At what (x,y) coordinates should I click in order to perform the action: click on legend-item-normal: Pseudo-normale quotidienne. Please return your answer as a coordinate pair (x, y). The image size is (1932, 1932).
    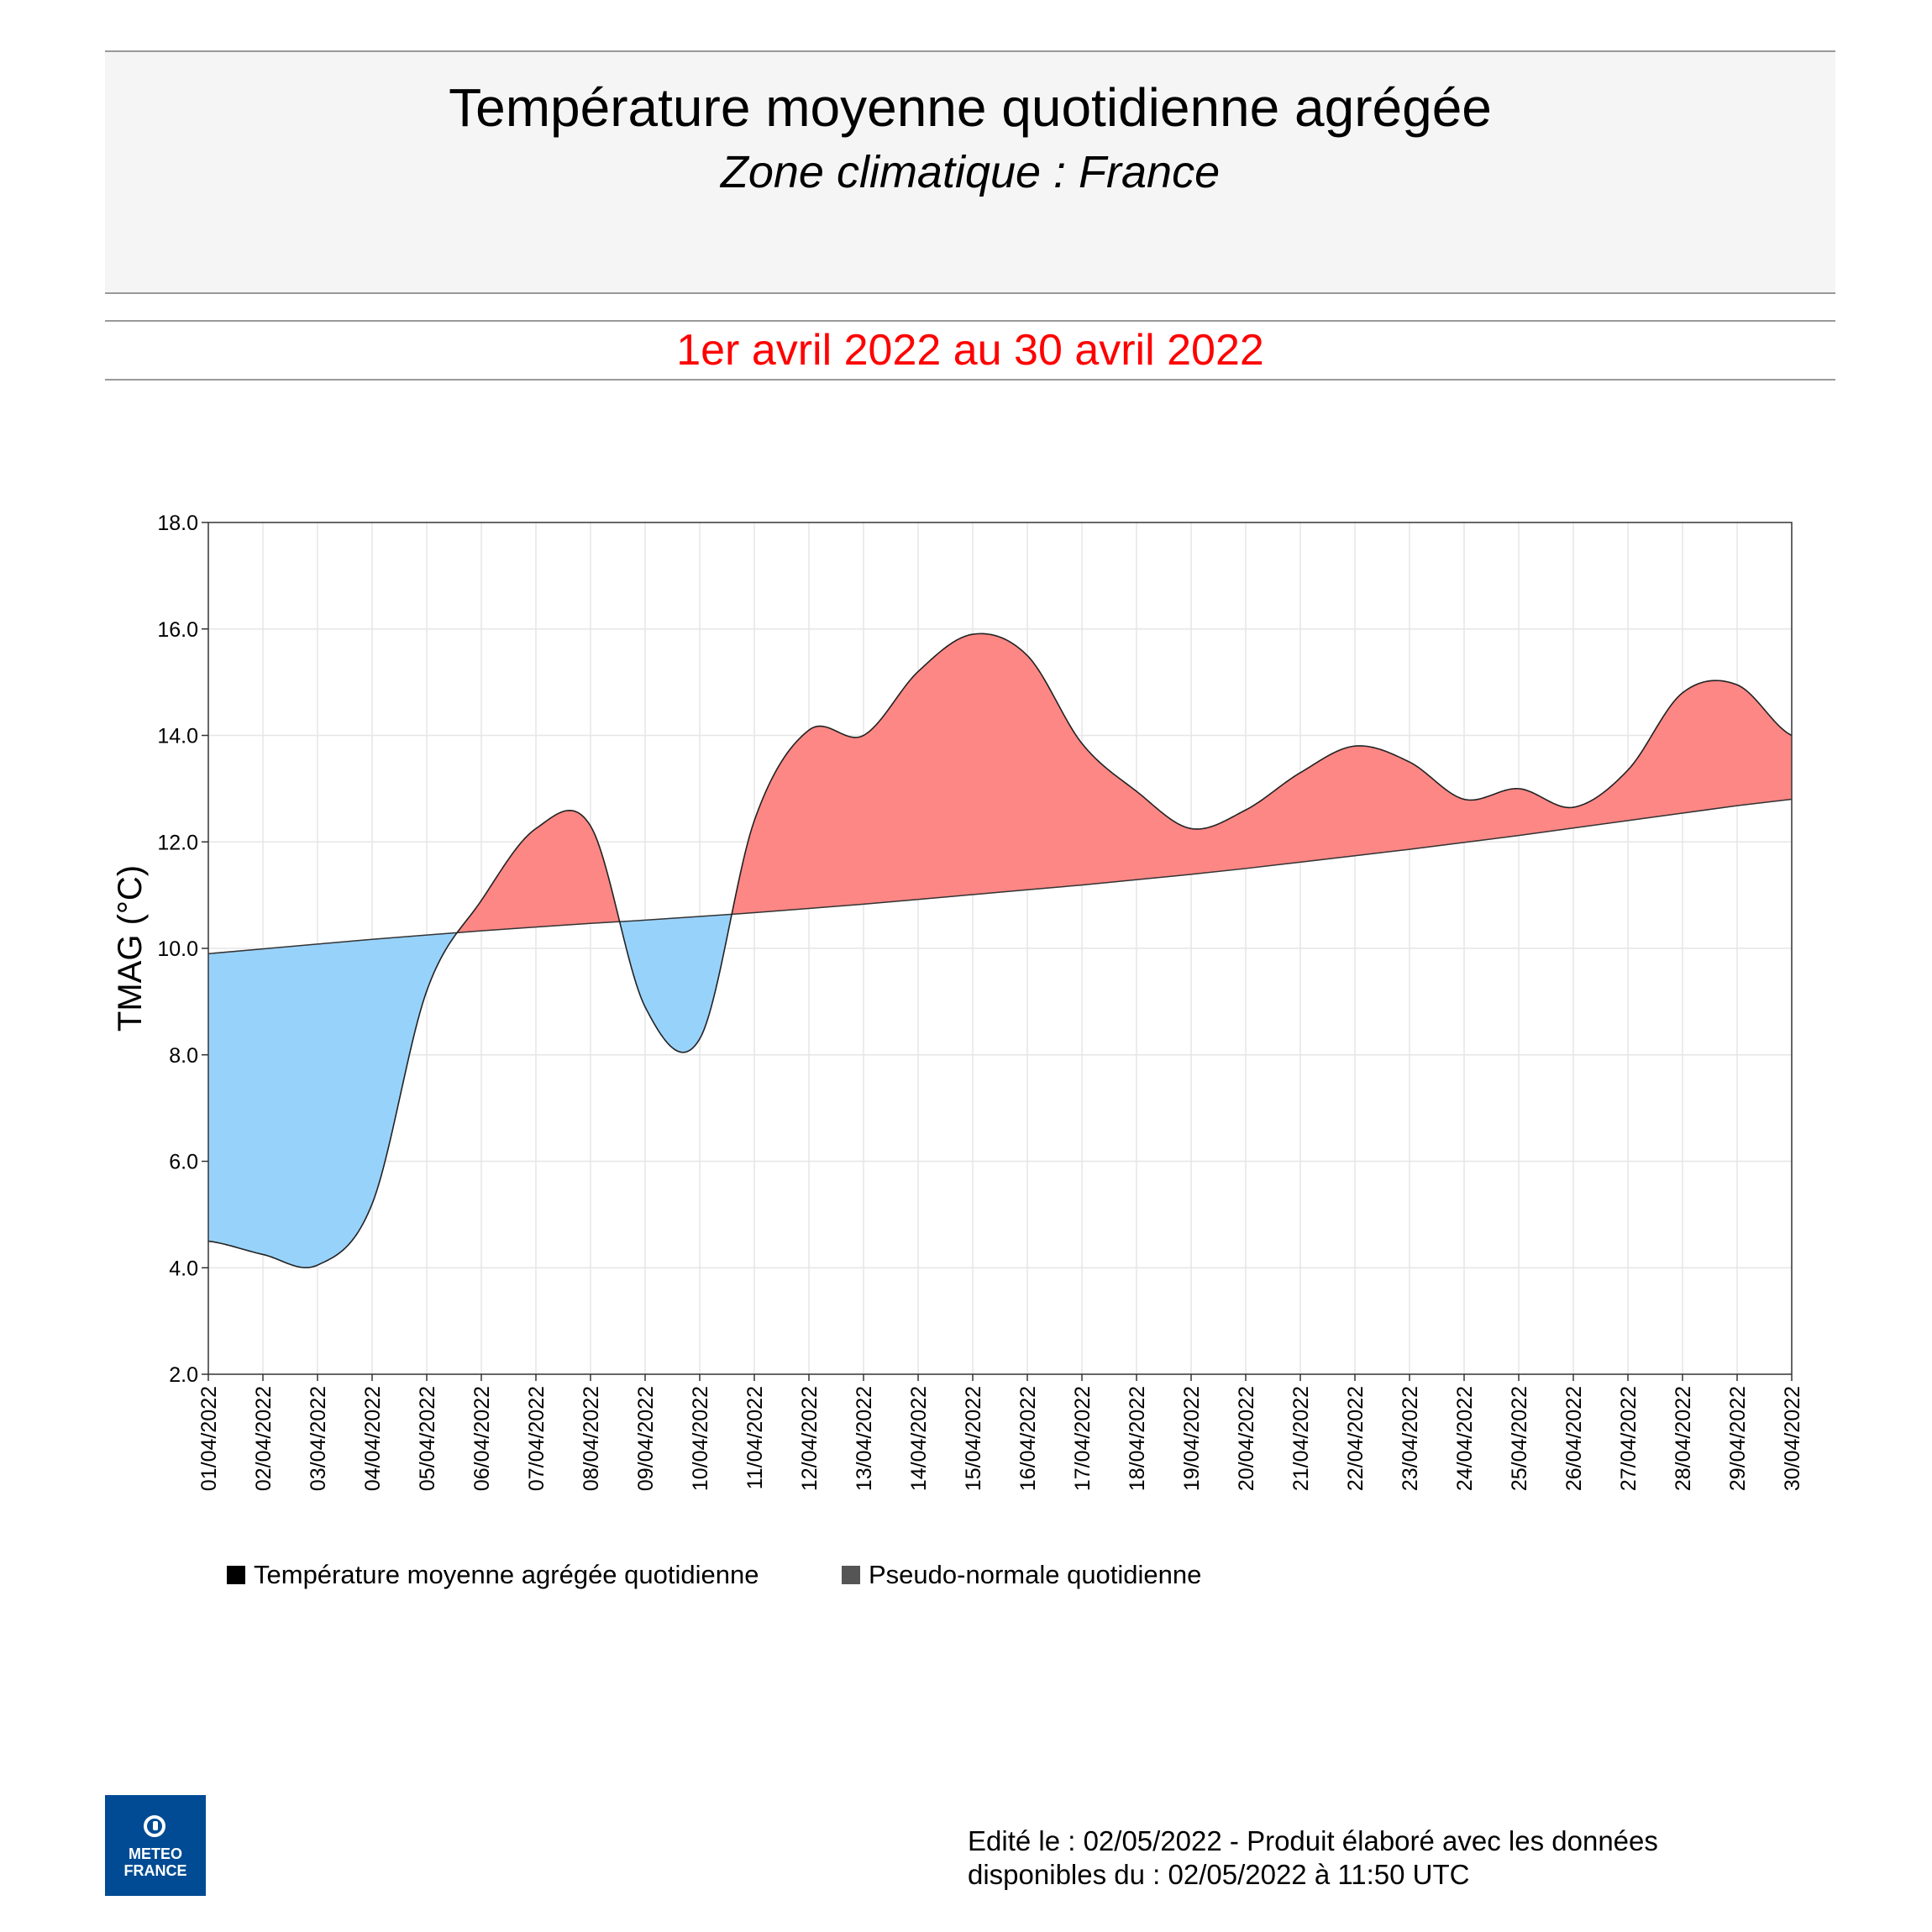
    Looking at the image, I should click on (1021, 1575).